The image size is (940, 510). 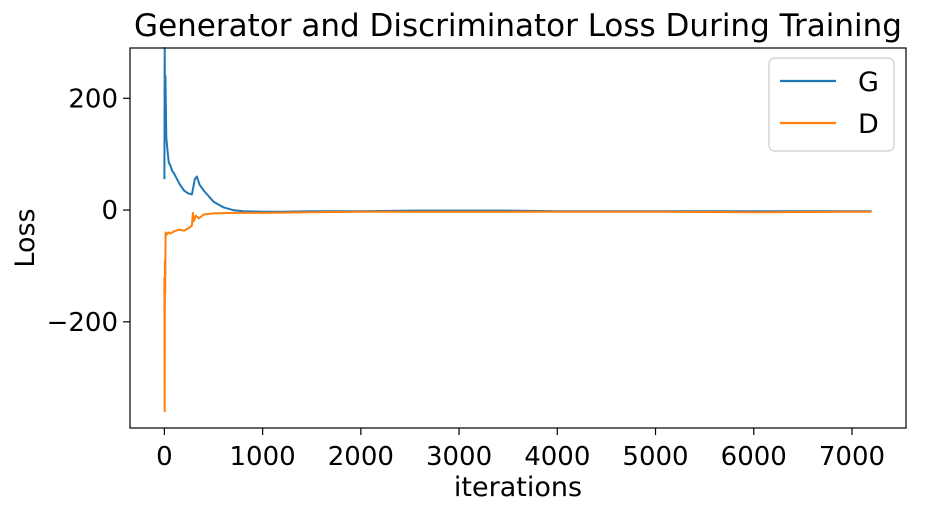 I want to click on y-axis-ticks: 200 0 −200, so click(x=88, y=211).